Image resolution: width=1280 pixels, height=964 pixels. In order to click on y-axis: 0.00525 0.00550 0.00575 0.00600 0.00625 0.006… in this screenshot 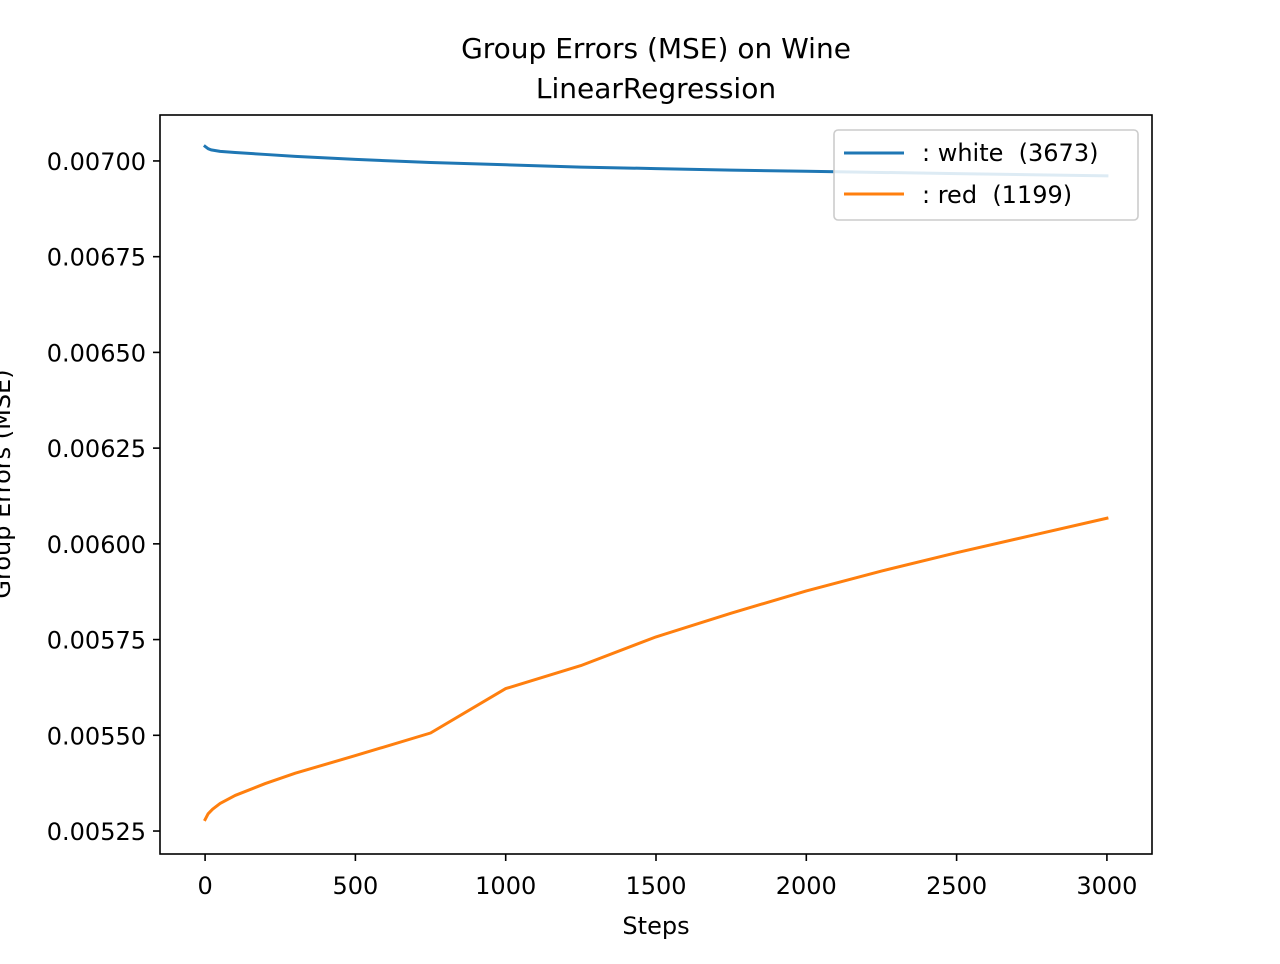, I will do `click(103, 497)`.